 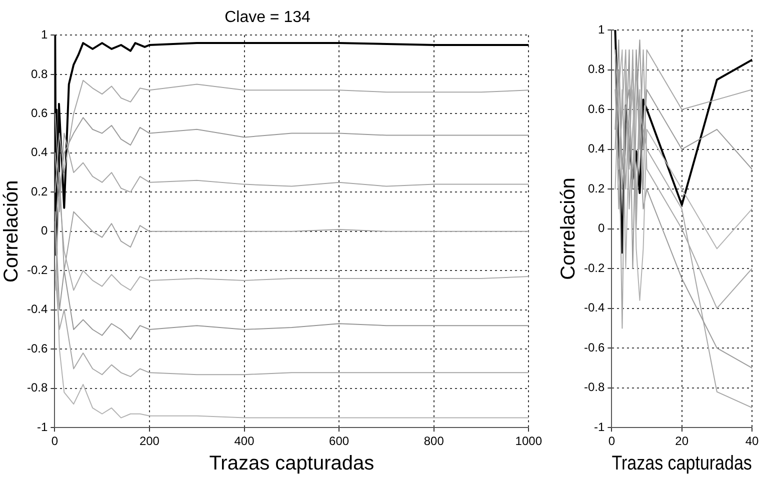 I want to click on x-tick-label: 20, so click(x=682, y=441).